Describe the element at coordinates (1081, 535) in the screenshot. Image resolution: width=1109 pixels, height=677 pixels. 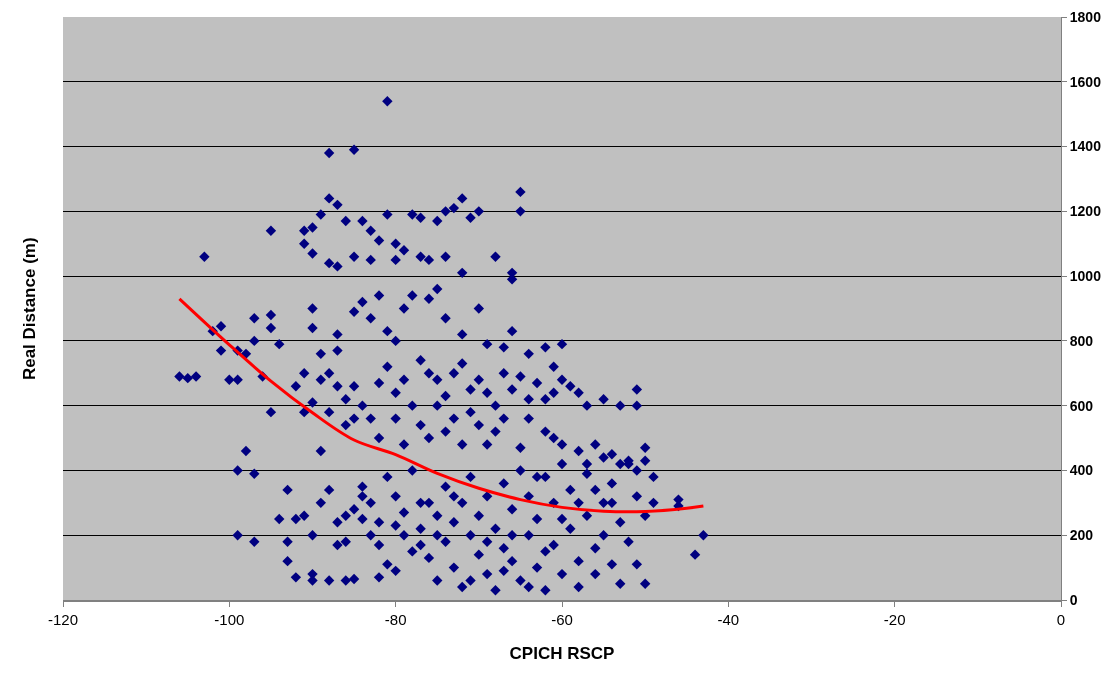
I see `y-tick-label: 200` at that location.